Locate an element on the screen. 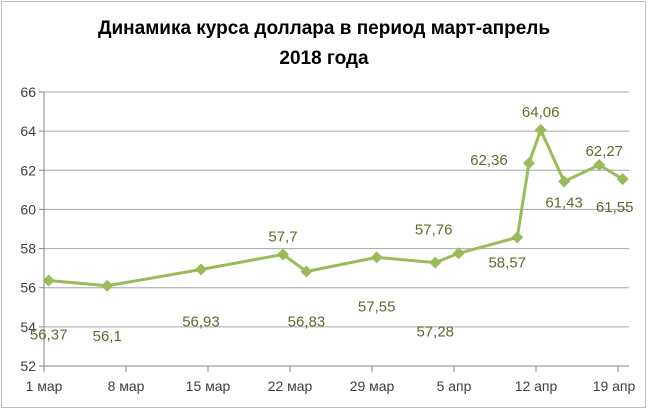 This screenshot has width=648, height=411. y-tick-label: 60 is located at coordinates (28, 209).